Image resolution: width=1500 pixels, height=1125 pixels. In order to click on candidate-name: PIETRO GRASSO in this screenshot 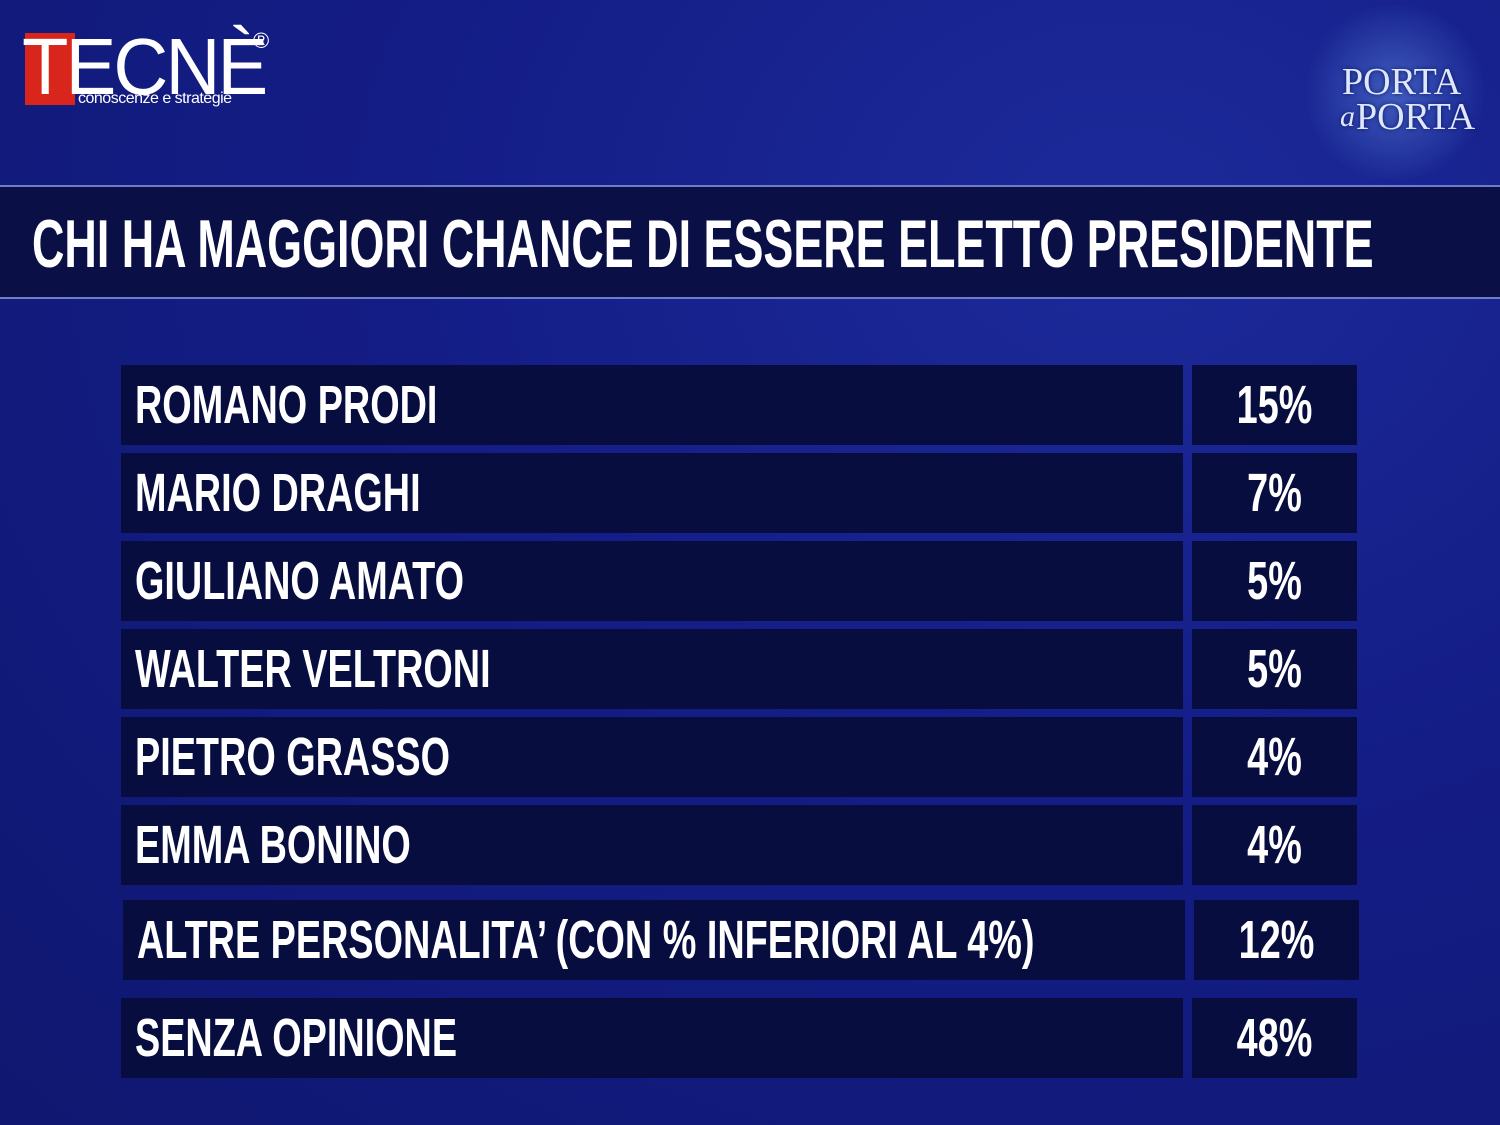, I will do `click(293, 757)`.